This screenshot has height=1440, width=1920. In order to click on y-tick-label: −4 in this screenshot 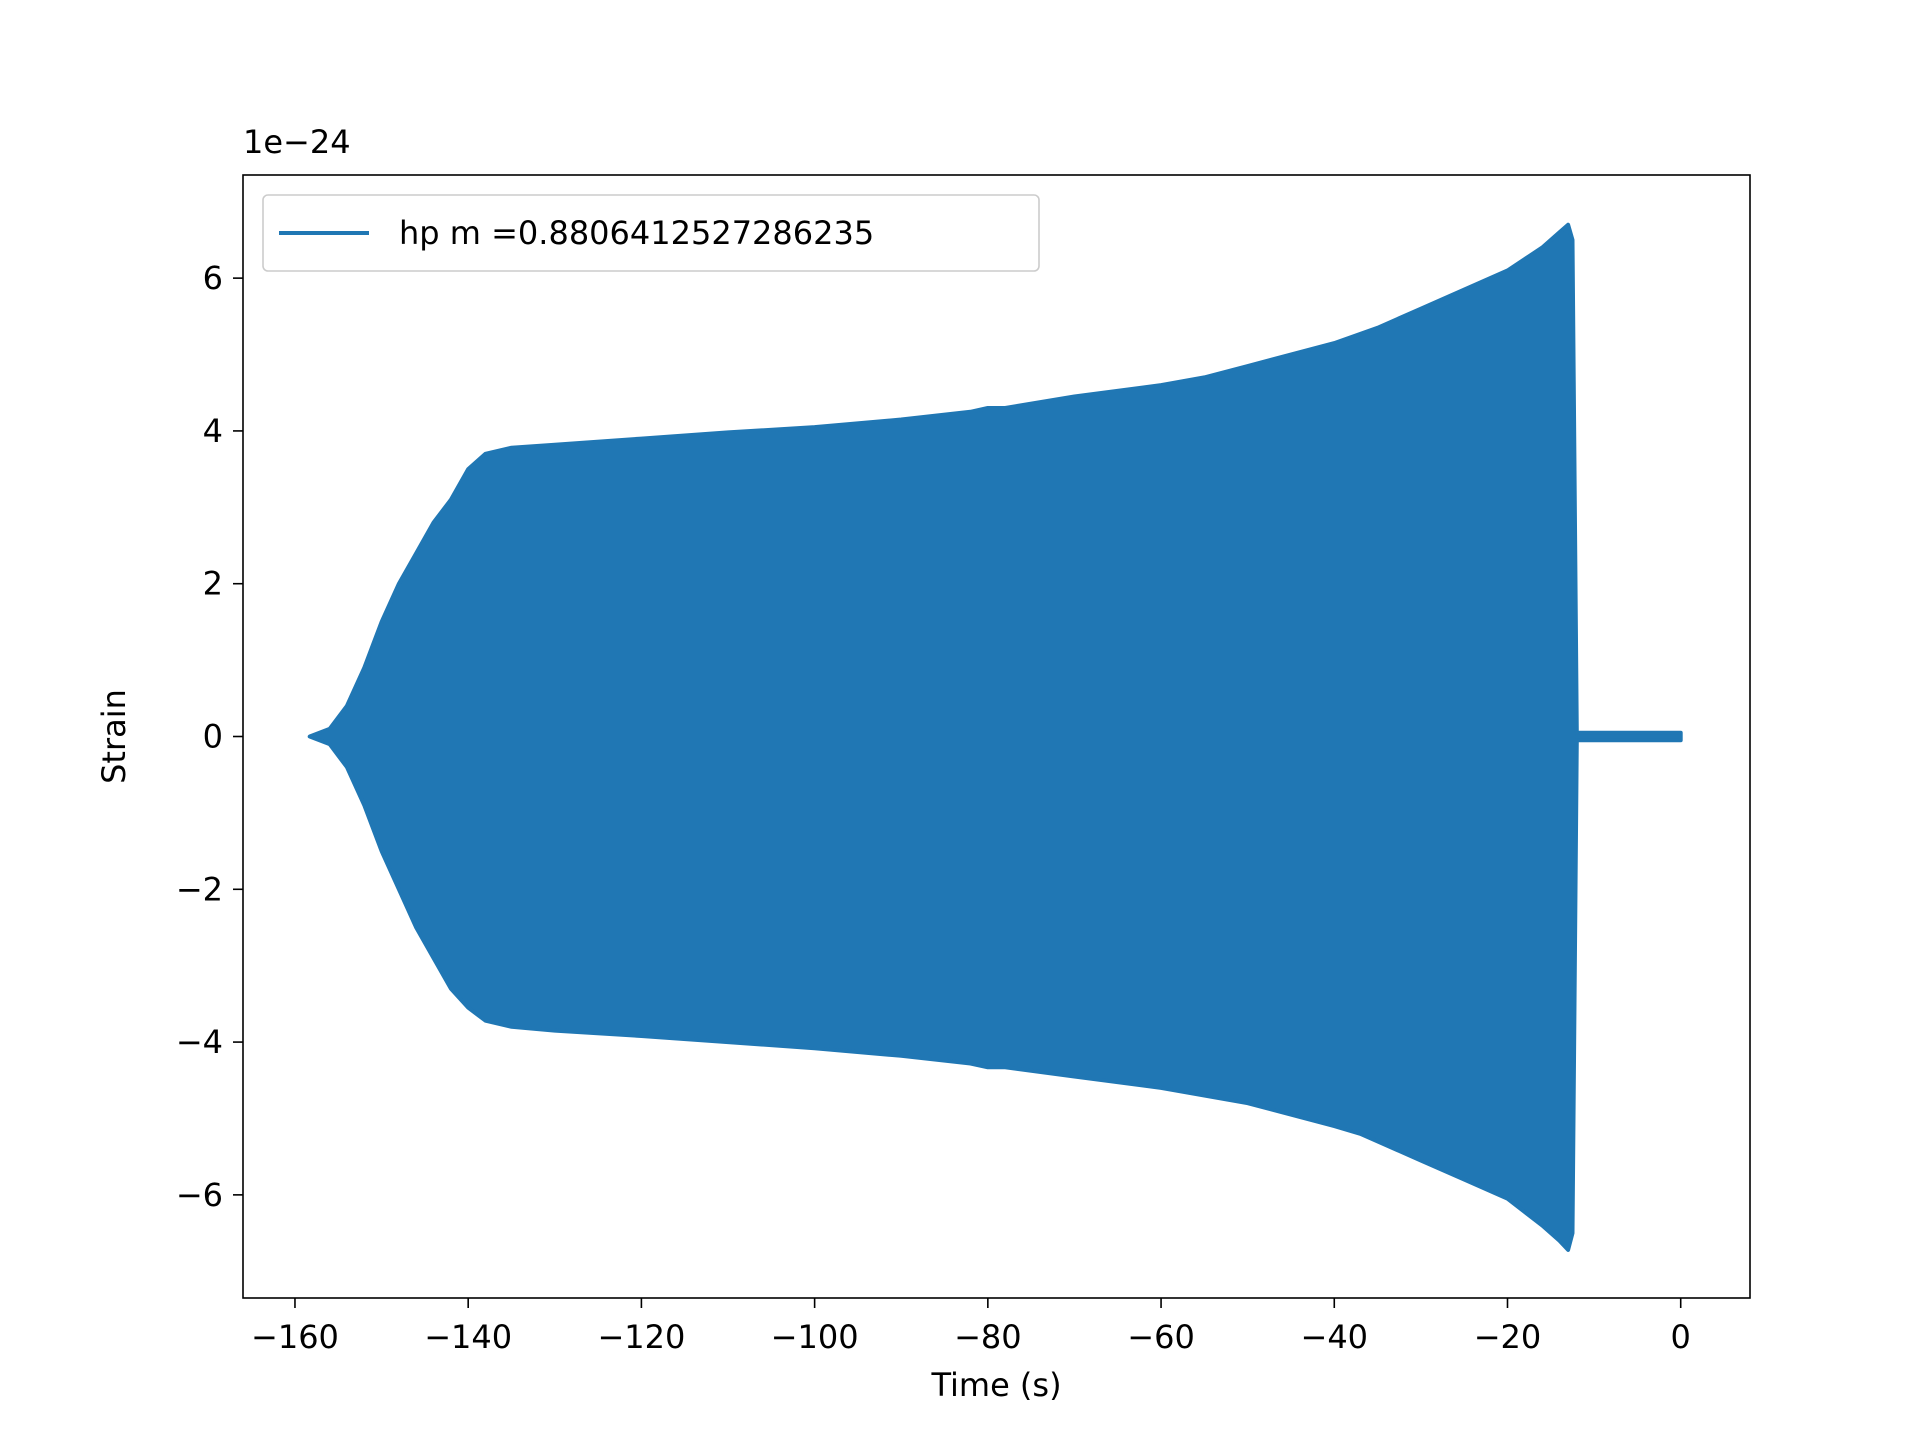, I will do `click(199, 1042)`.